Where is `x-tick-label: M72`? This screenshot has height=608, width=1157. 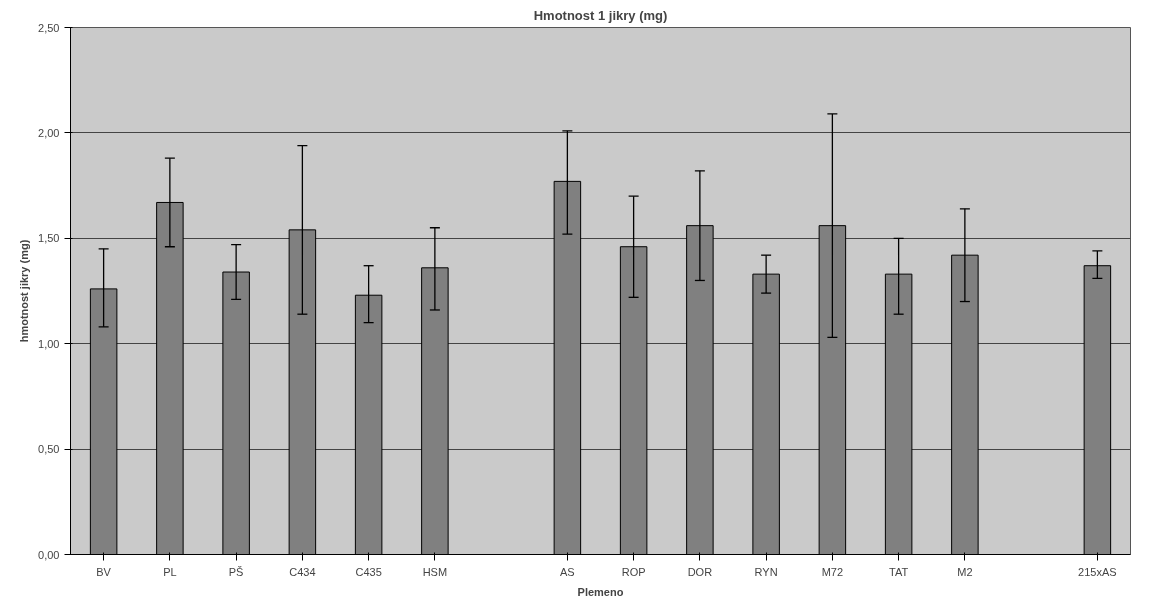
x-tick-label: M72 is located at coordinates (832, 571).